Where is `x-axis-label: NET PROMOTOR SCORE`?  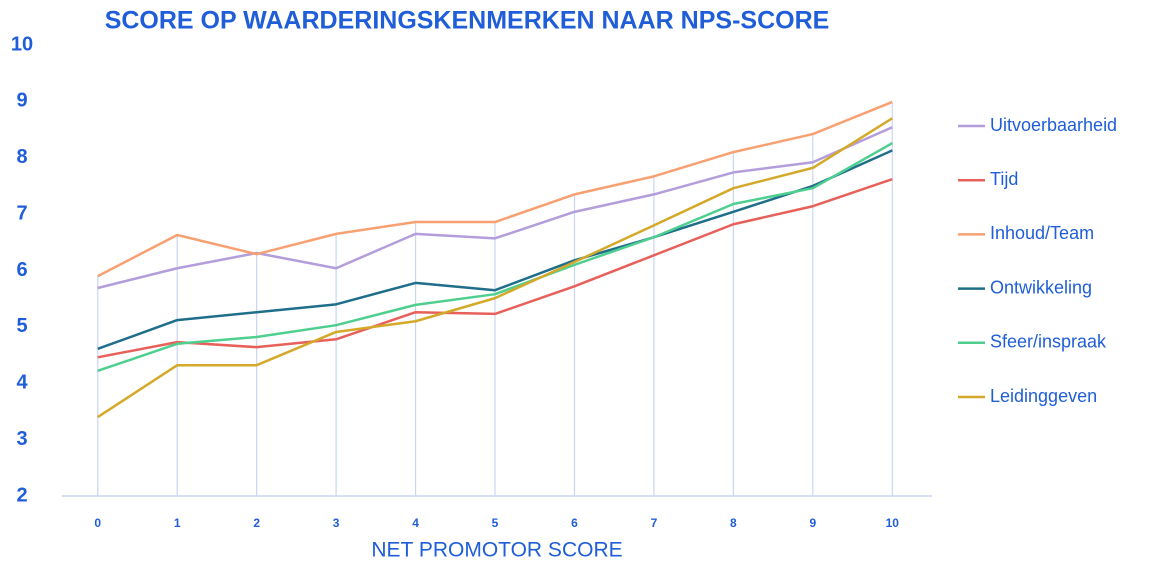 x-axis-label: NET PROMOTOR SCORE is located at coordinates (496, 550).